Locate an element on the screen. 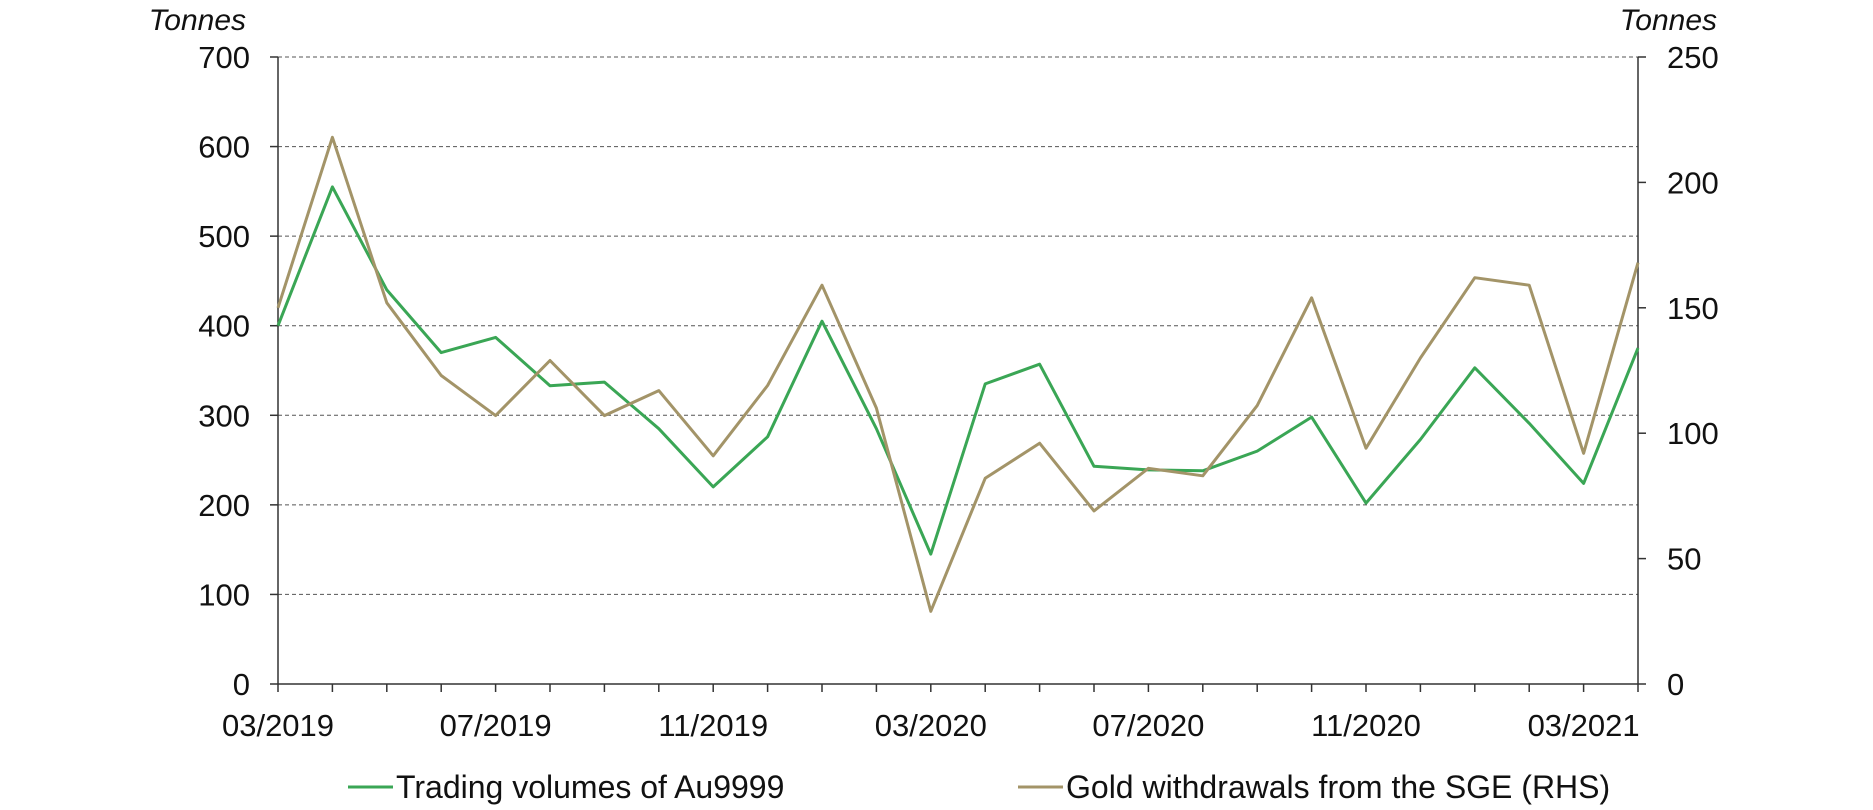 The width and height of the screenshot is (1873, 810). left-tick-label: 100 is located at coordinates (224, 594).